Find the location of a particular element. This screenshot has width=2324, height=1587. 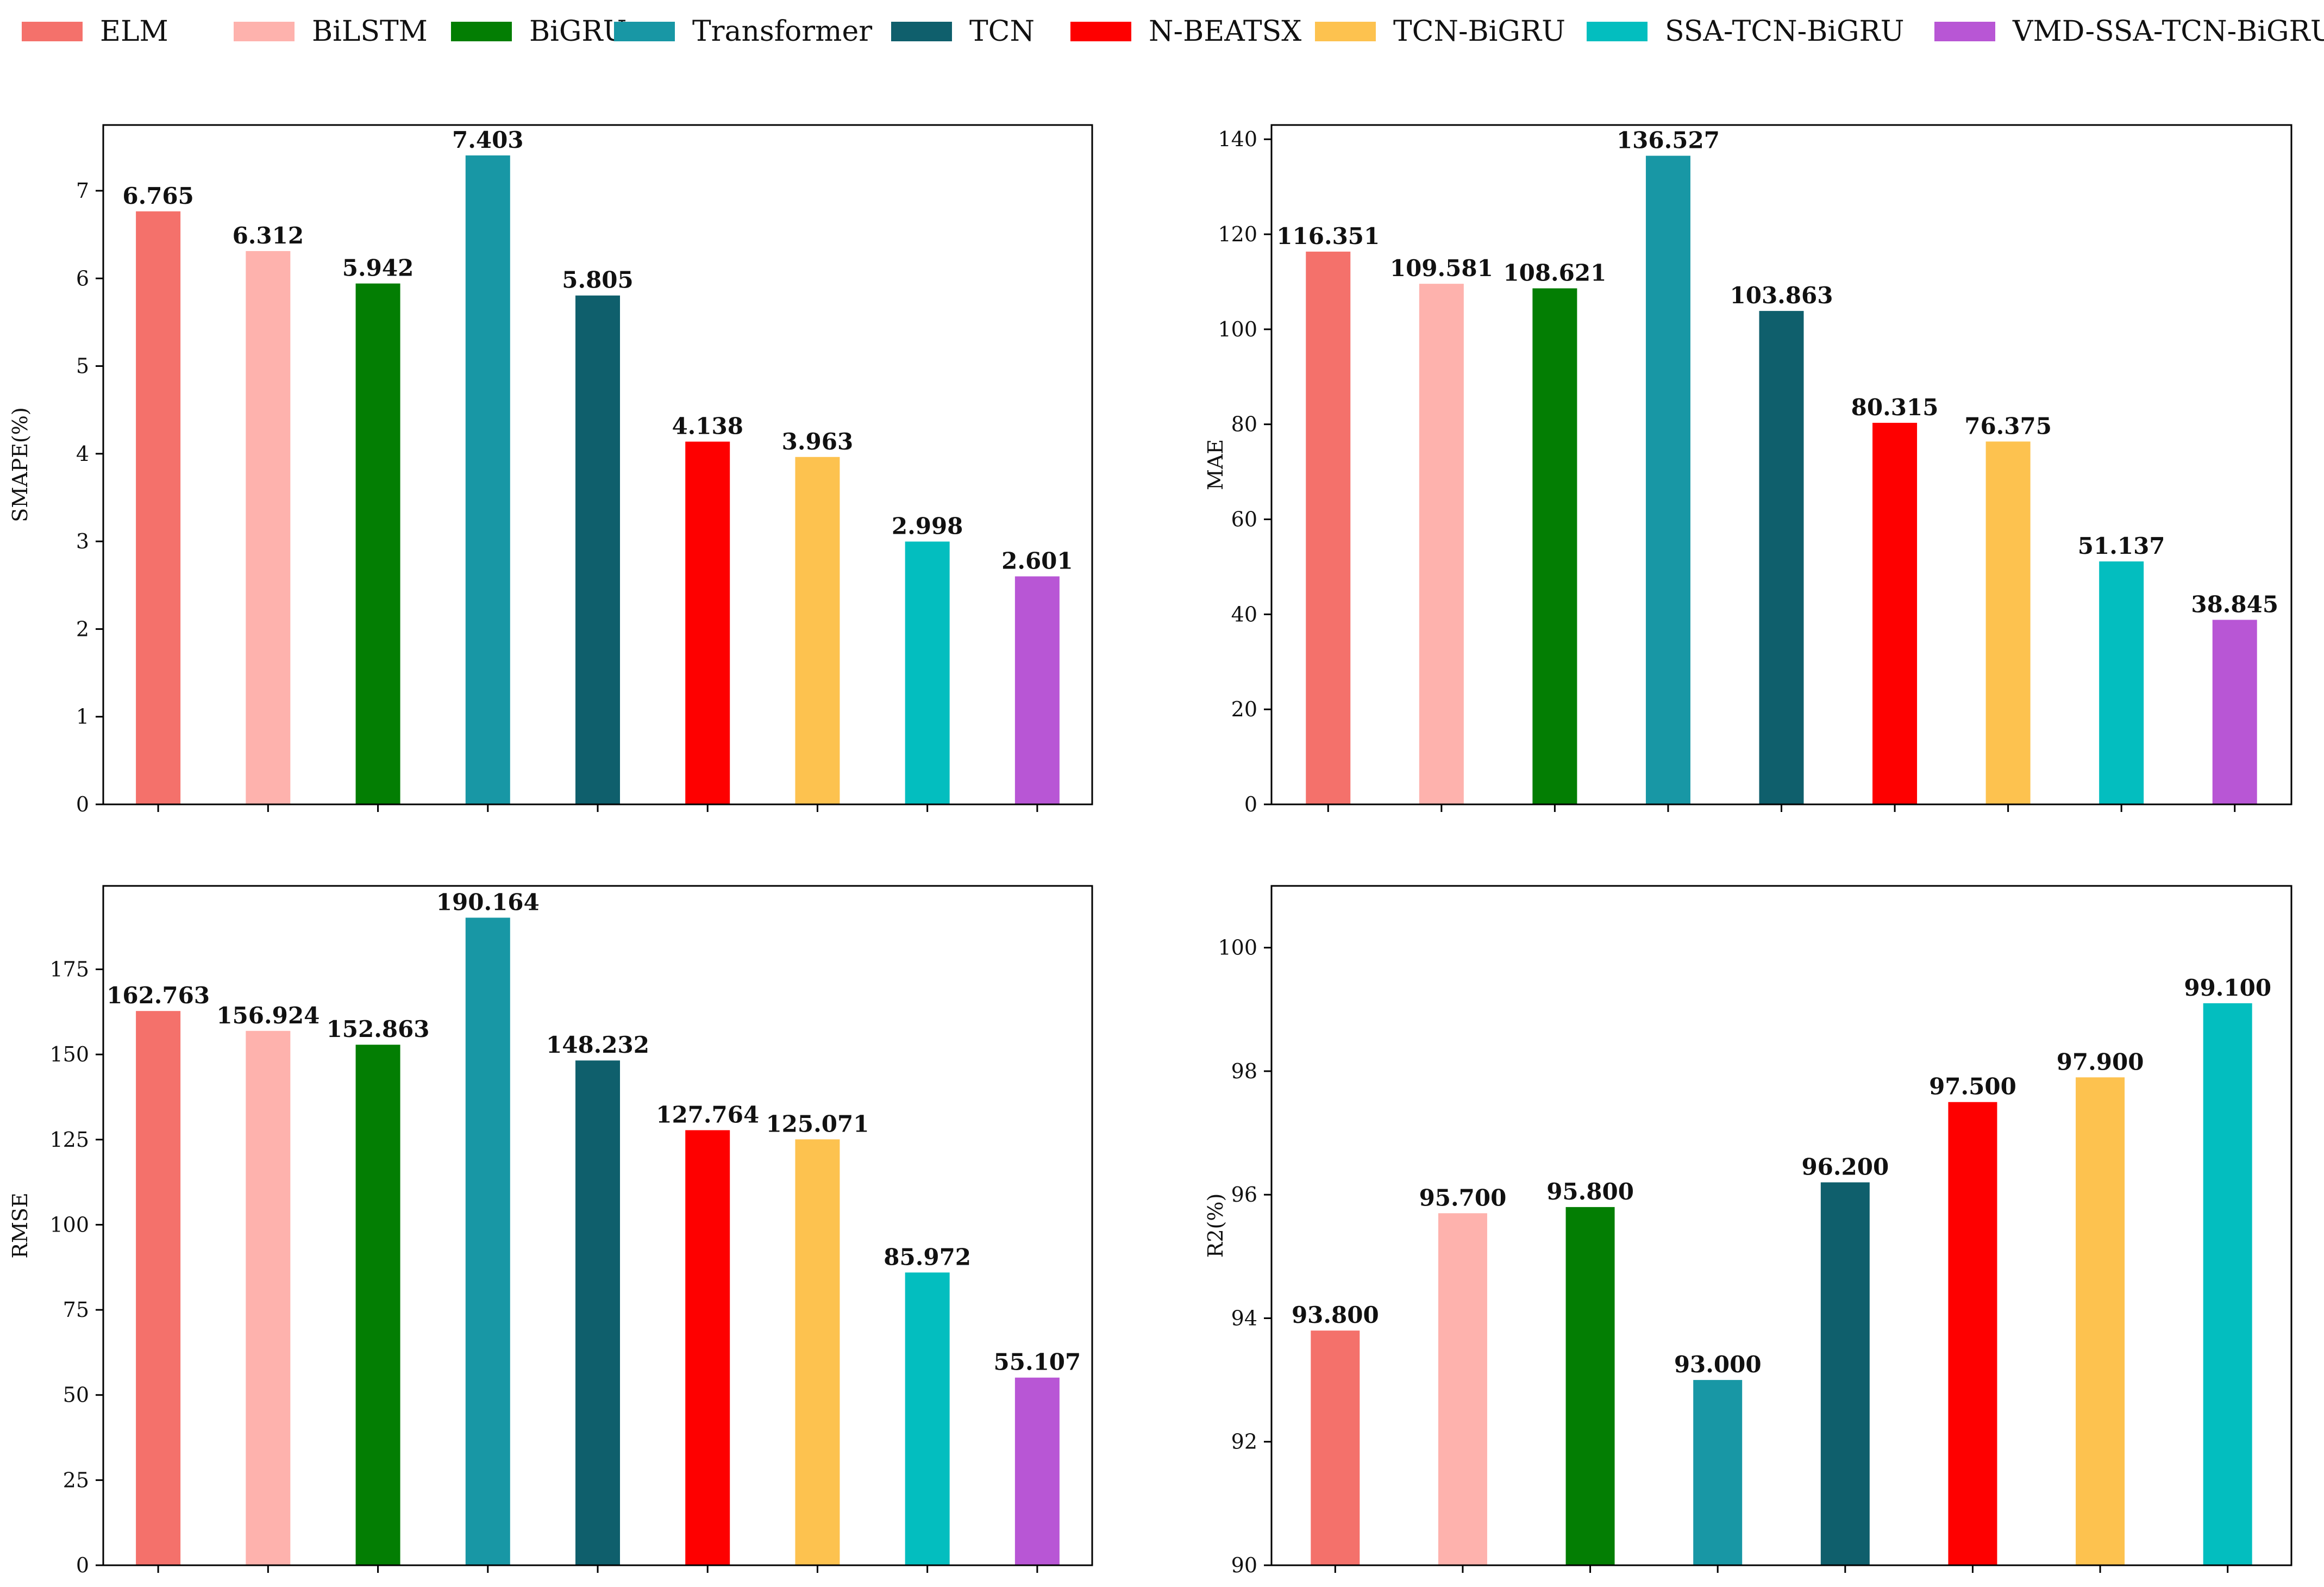

data-label: 116.351 is located at coordinates (1328, 236).